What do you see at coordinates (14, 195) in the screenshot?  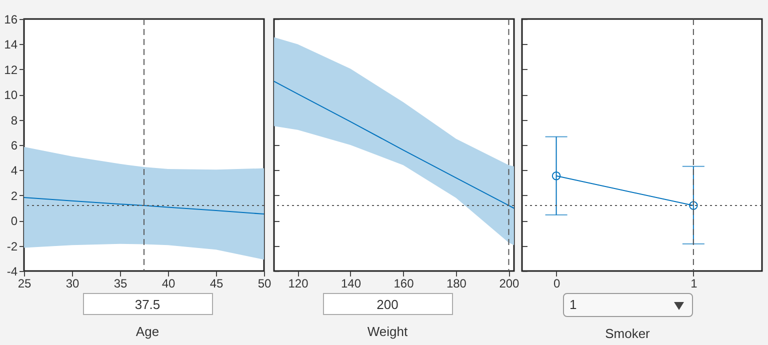 I see `y-tick-label: 2` at bounding box center [14, 195].